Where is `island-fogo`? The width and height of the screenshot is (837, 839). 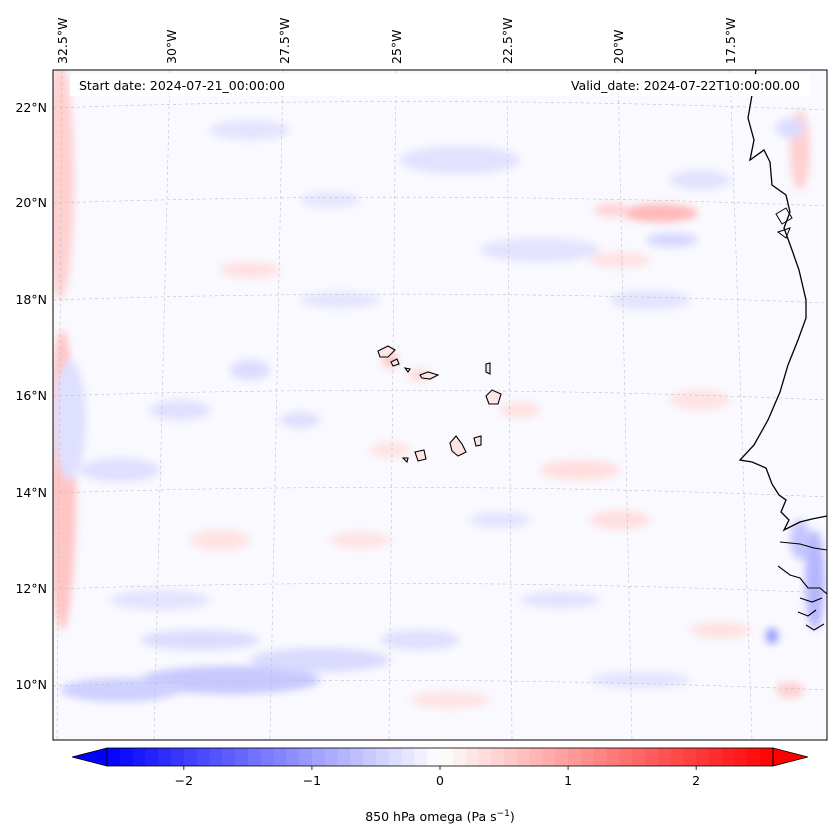
island-fogo is located at coordinates (420, 455).